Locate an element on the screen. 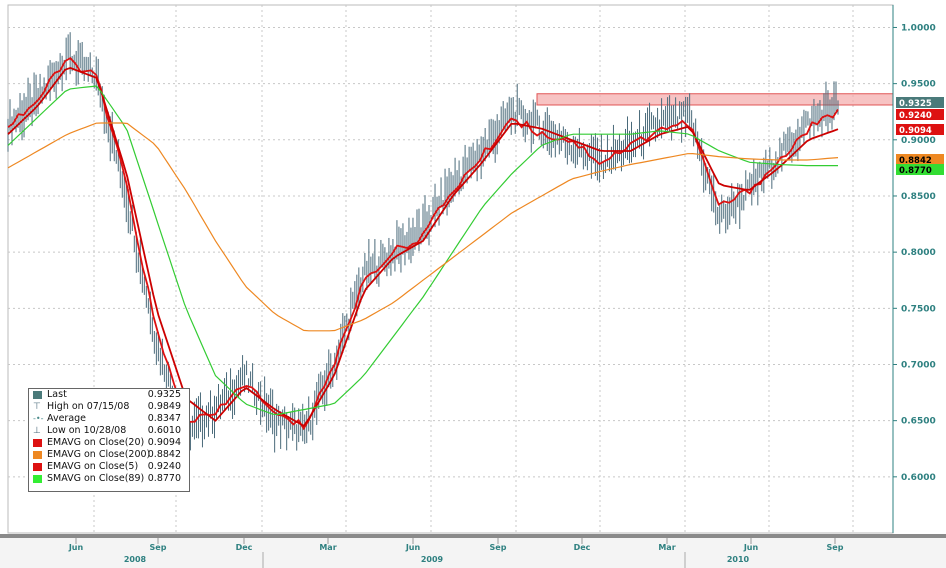 The height and width of the screenshot is (568, 946). legend-entry: EMAVG on Close(200) 0.8842 is located at coordinates (111, 455).